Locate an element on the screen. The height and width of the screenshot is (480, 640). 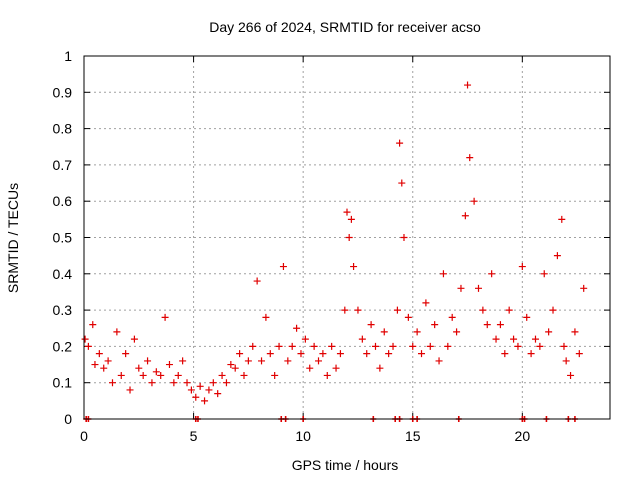
x-tick-label: 15 is located at coordinates (413, 436).